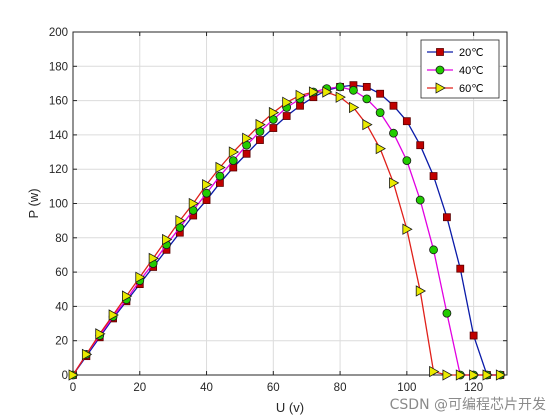  What do you see at coordinates (73, 388) in the screenshot?
I see `x-tick-label-0: 0` at bounding box center [73, 388].